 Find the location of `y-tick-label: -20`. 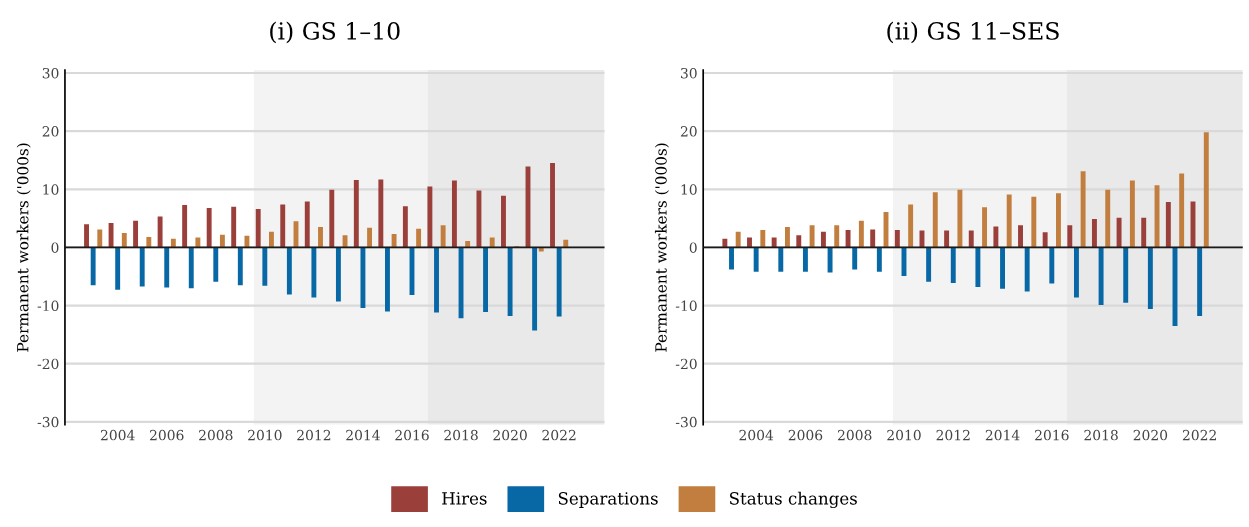

y-tick-label: -20 is located at coordinates (686, 364).